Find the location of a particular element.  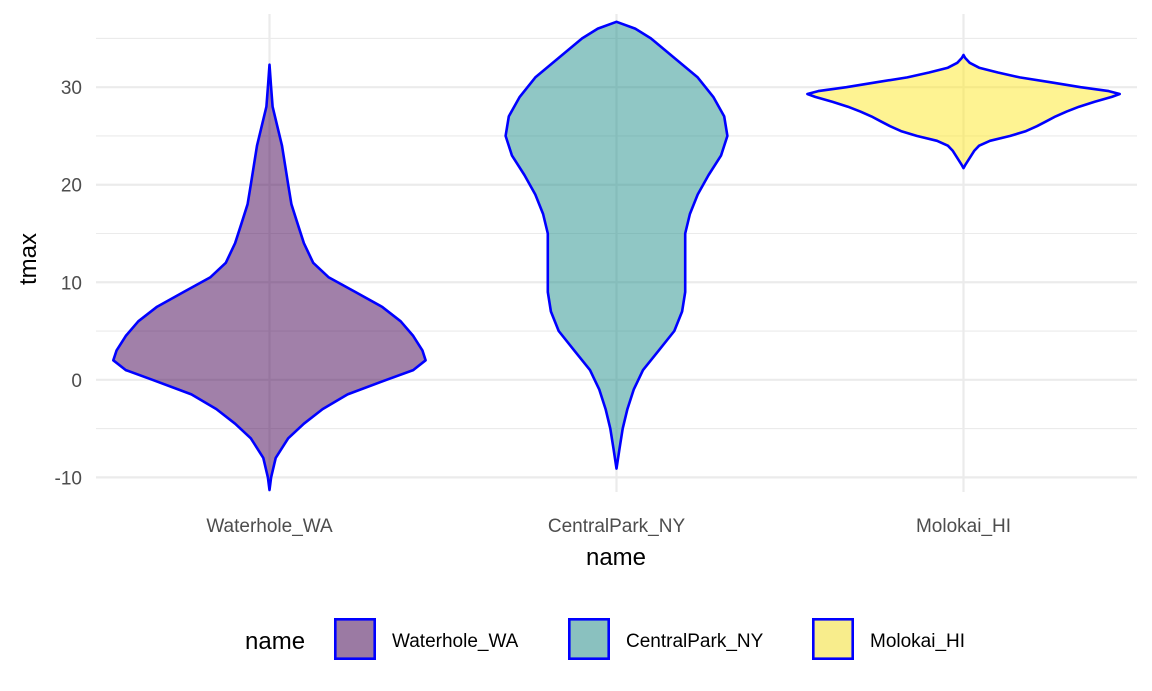

y-tick-label: 30 is located at coordinates (71, 88).